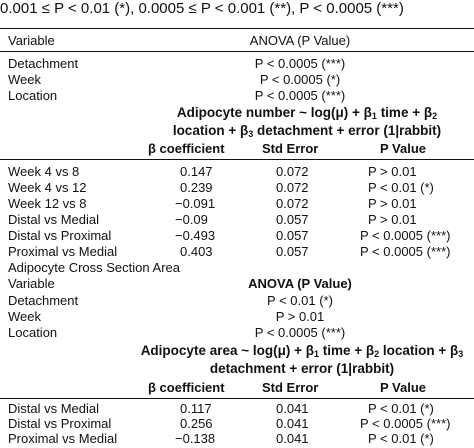 This screenshot has width=474, height=448. I want to click on row-value: P > 0.01, so click(300, 316).